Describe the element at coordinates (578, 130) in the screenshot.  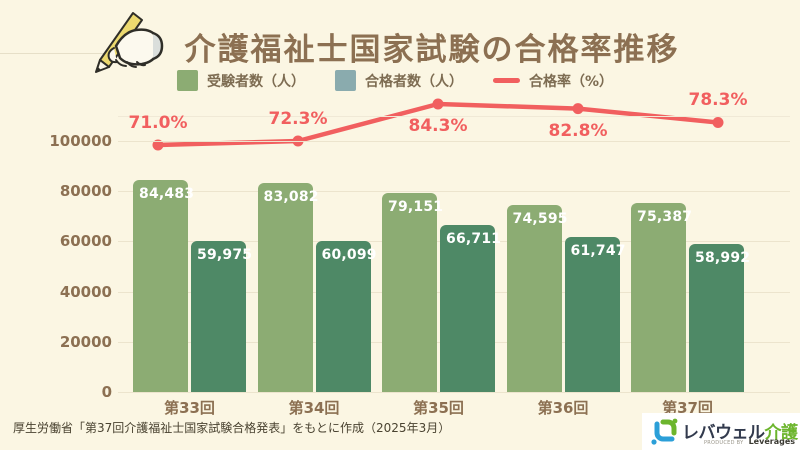
I see `pass-rate-value-label: 82.8%` at that location.